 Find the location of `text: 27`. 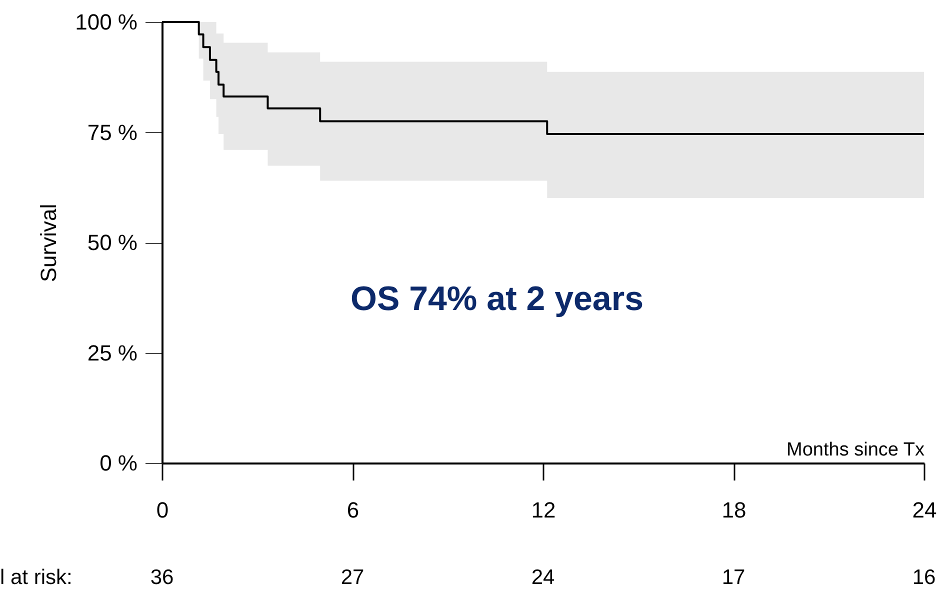

text: 27 is located at coordinates (352, 577).